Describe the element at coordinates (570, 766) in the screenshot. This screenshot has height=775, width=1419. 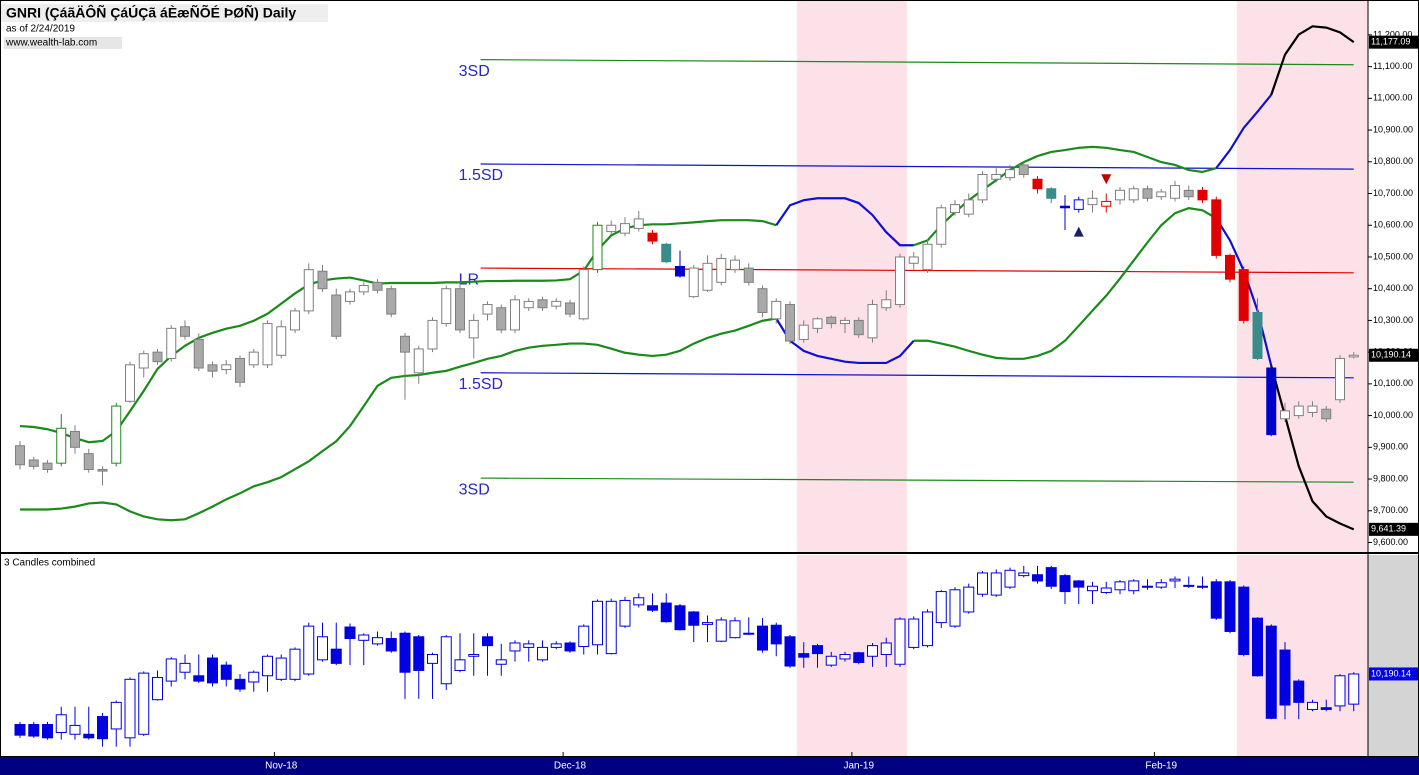
I see `x-tick-label: Dec-18` at that location.